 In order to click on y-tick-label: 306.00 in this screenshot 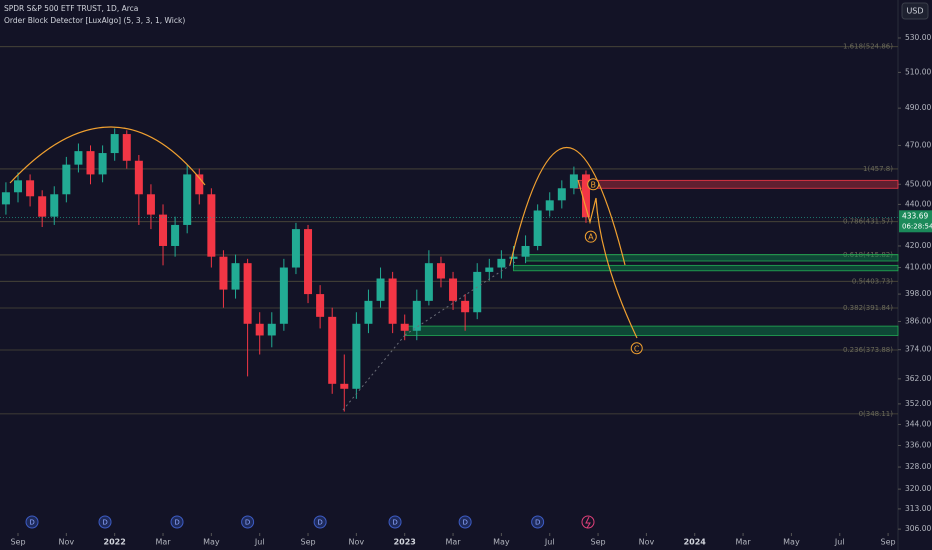, I will do `click(918, 528)`.